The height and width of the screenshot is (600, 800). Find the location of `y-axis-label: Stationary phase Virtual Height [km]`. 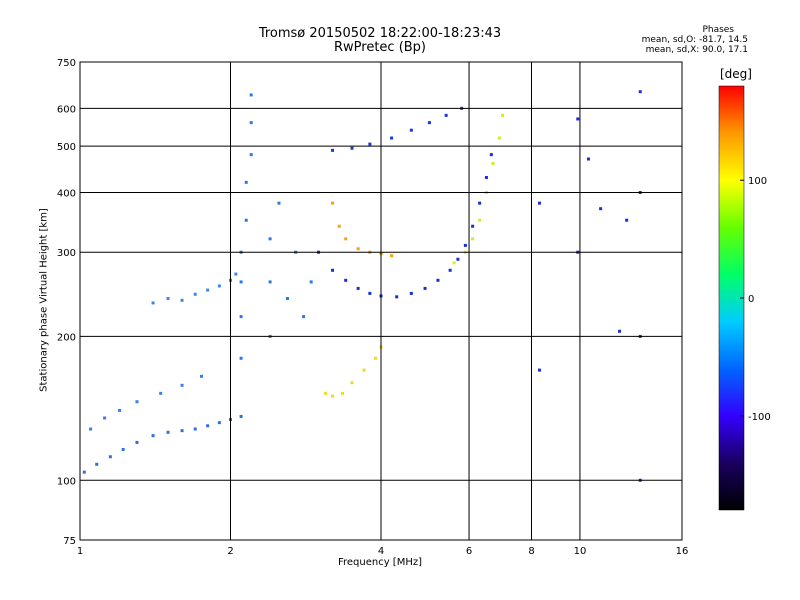

y-axis-label: Stationary phase Virtual Height [km] is located at coordinates (44, 300).